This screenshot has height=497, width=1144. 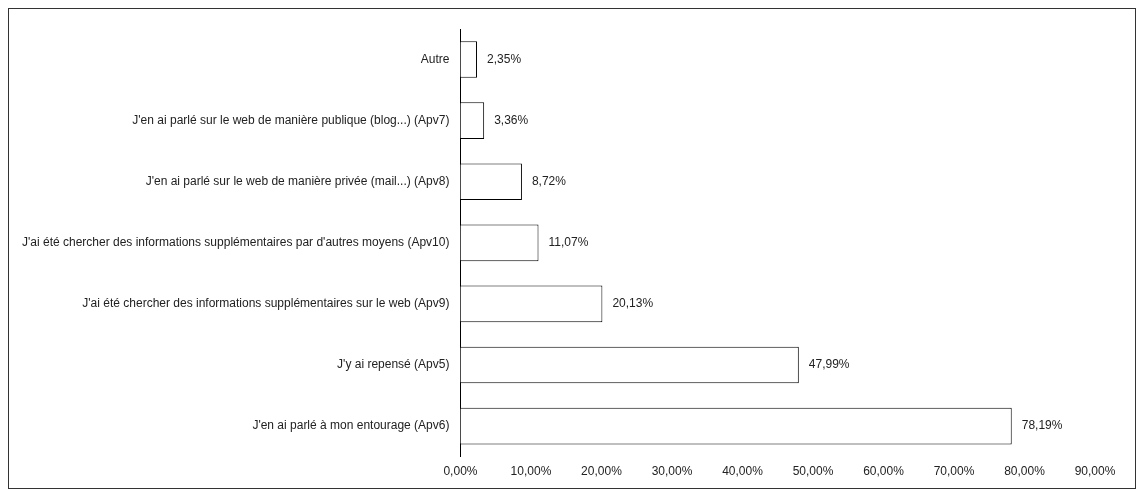 What do you see at coordinates (297, 181) in the screenshot?
I see `y-tick-label: J'en ai parlé sur le web de manière privée (mail...) (Apv8)` at bounding box center [297, 181].